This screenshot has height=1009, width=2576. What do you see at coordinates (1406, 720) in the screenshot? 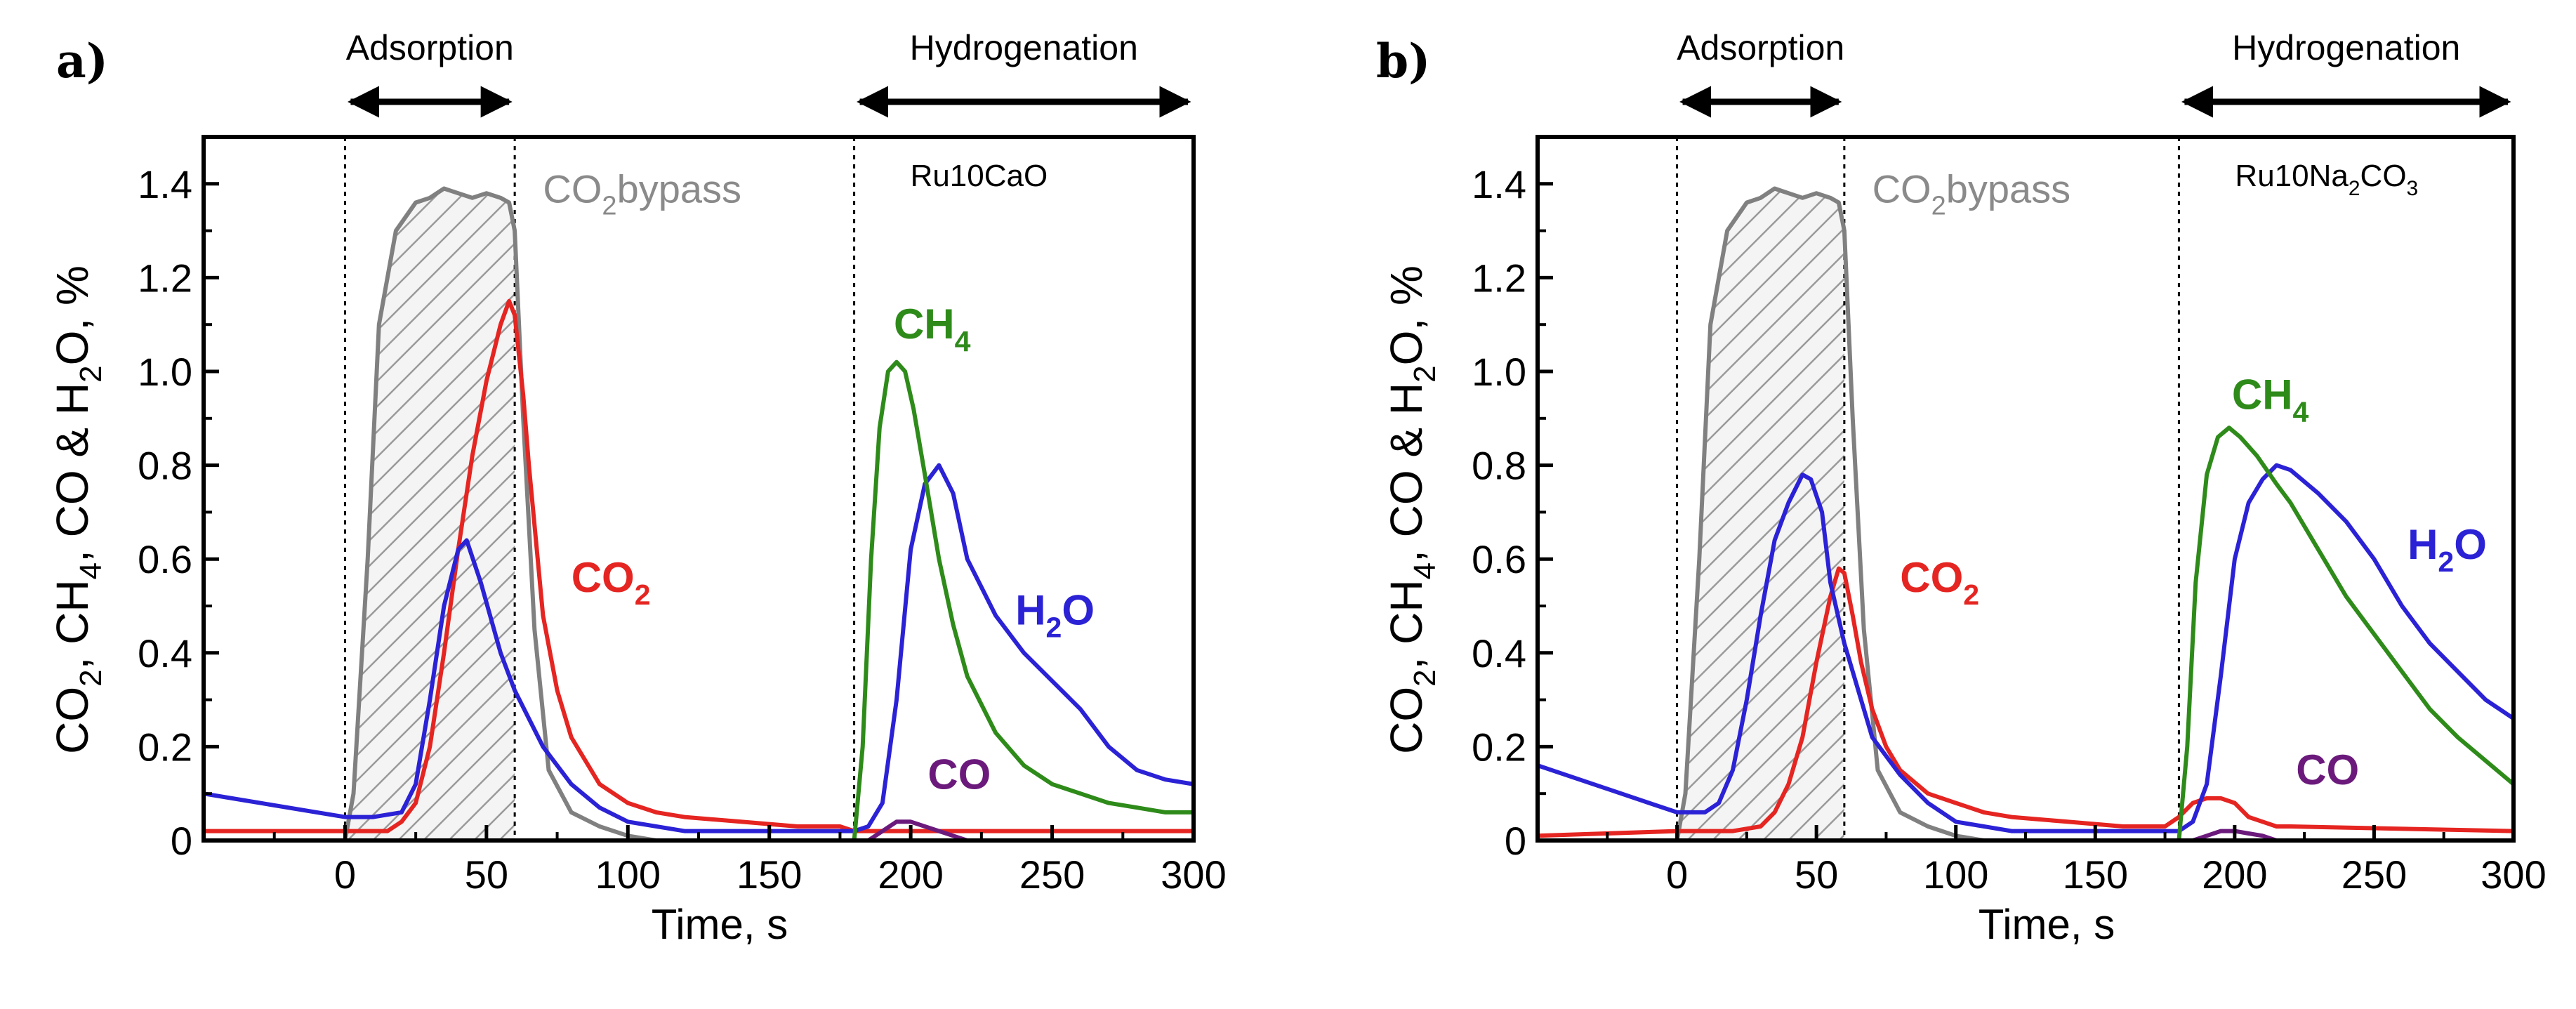
I see `y-axis-title-part-0: CO` at bounding box center [1406, 720].